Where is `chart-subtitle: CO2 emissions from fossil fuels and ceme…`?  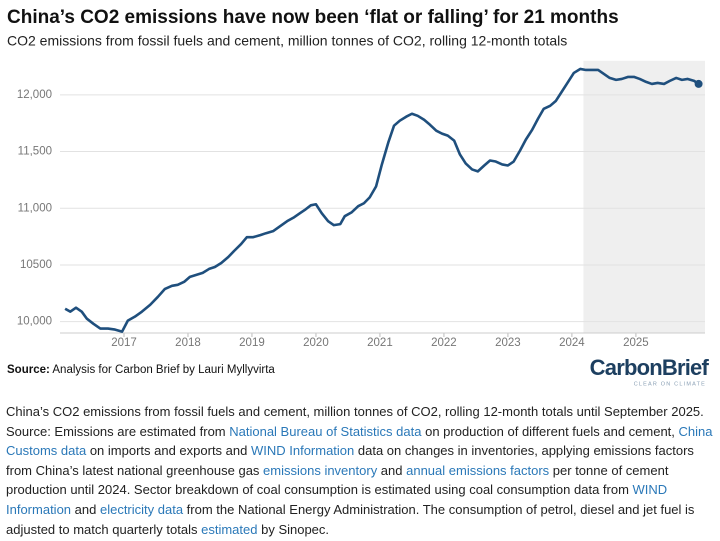
chart-subtitle: CO2 emissions from fossil fuels and ceme… is located at coordinates (287, 41).